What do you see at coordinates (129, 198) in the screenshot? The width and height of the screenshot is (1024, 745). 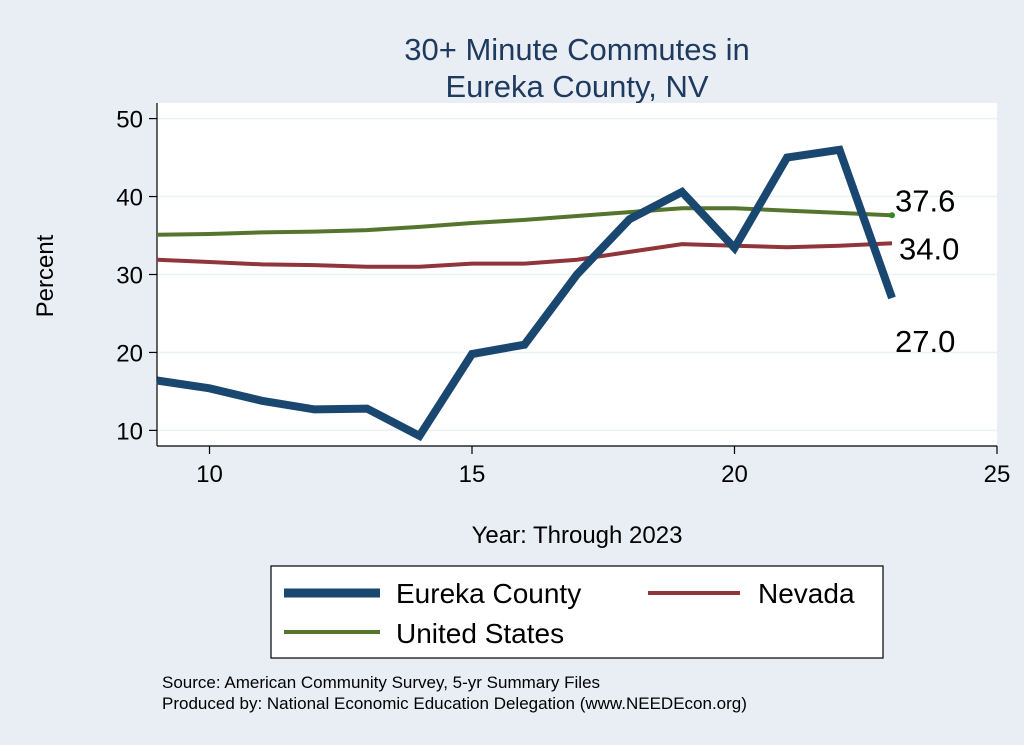 I see `y-tick-label-40: 40` at bounding box center [129, 198].